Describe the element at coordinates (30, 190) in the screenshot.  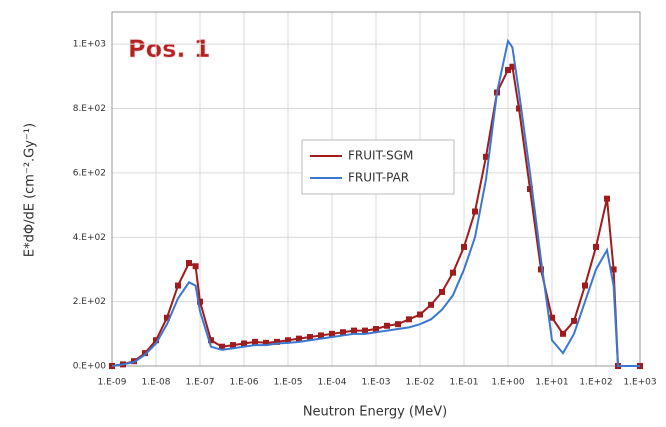
I see `y-axis-title: E*dΦ/dE (cm⁻².Gy⁻¹)` at that location.